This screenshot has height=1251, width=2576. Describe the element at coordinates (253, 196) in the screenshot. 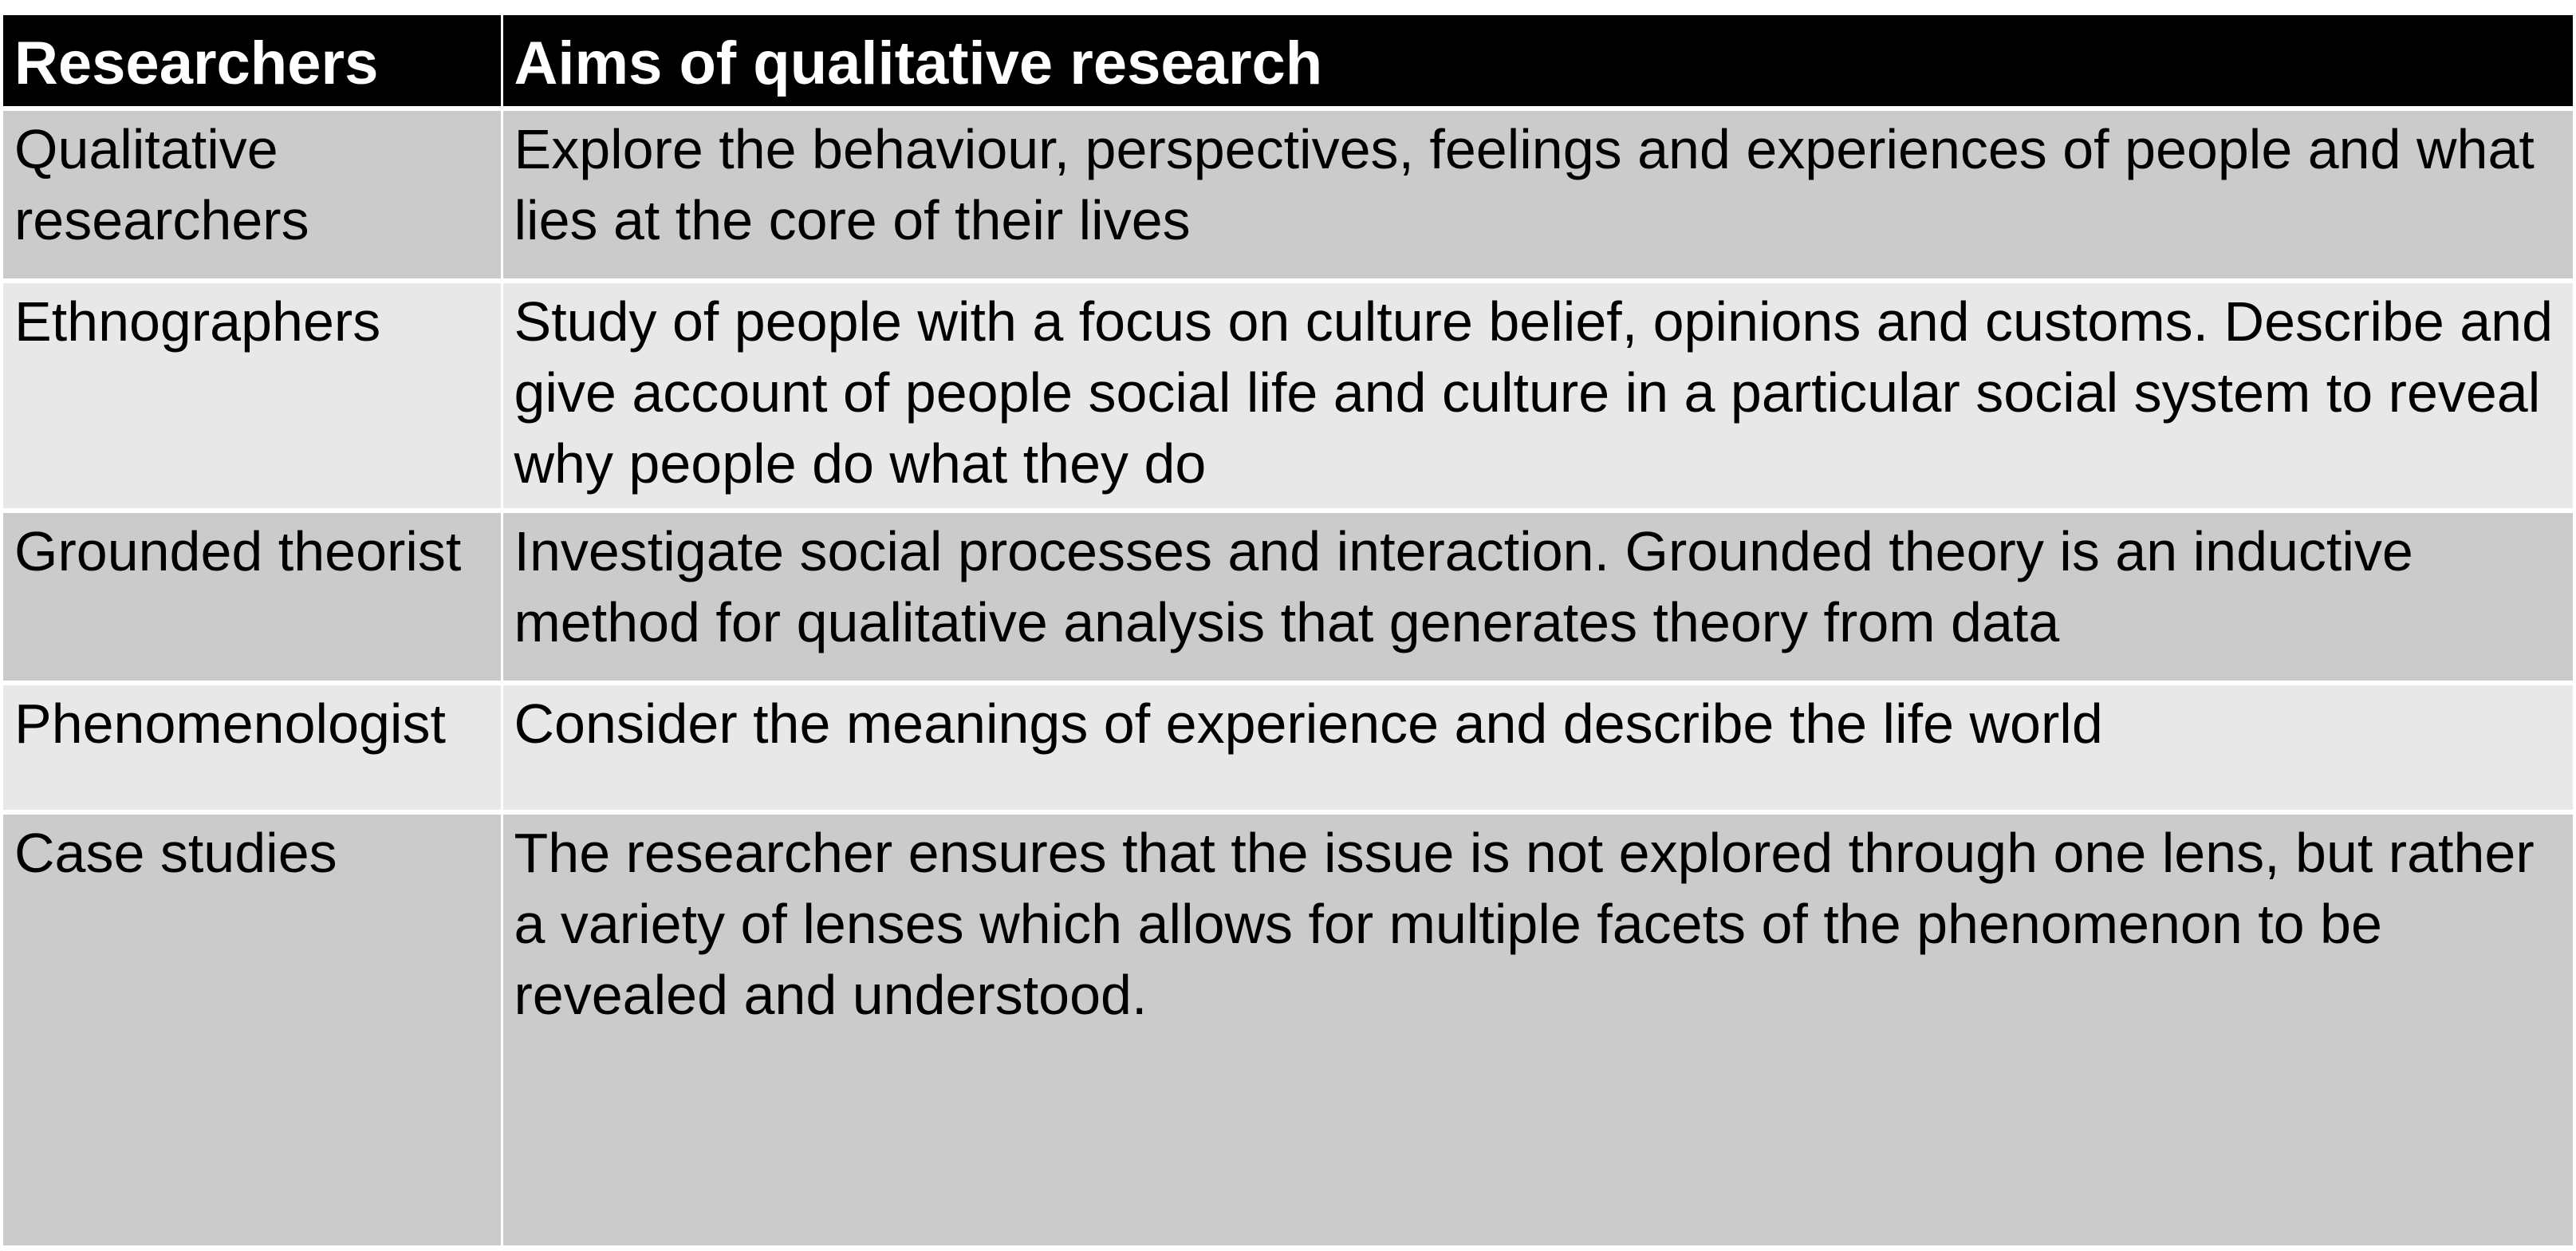

I see `researcher-cell: Qualitative researchers` at that location.